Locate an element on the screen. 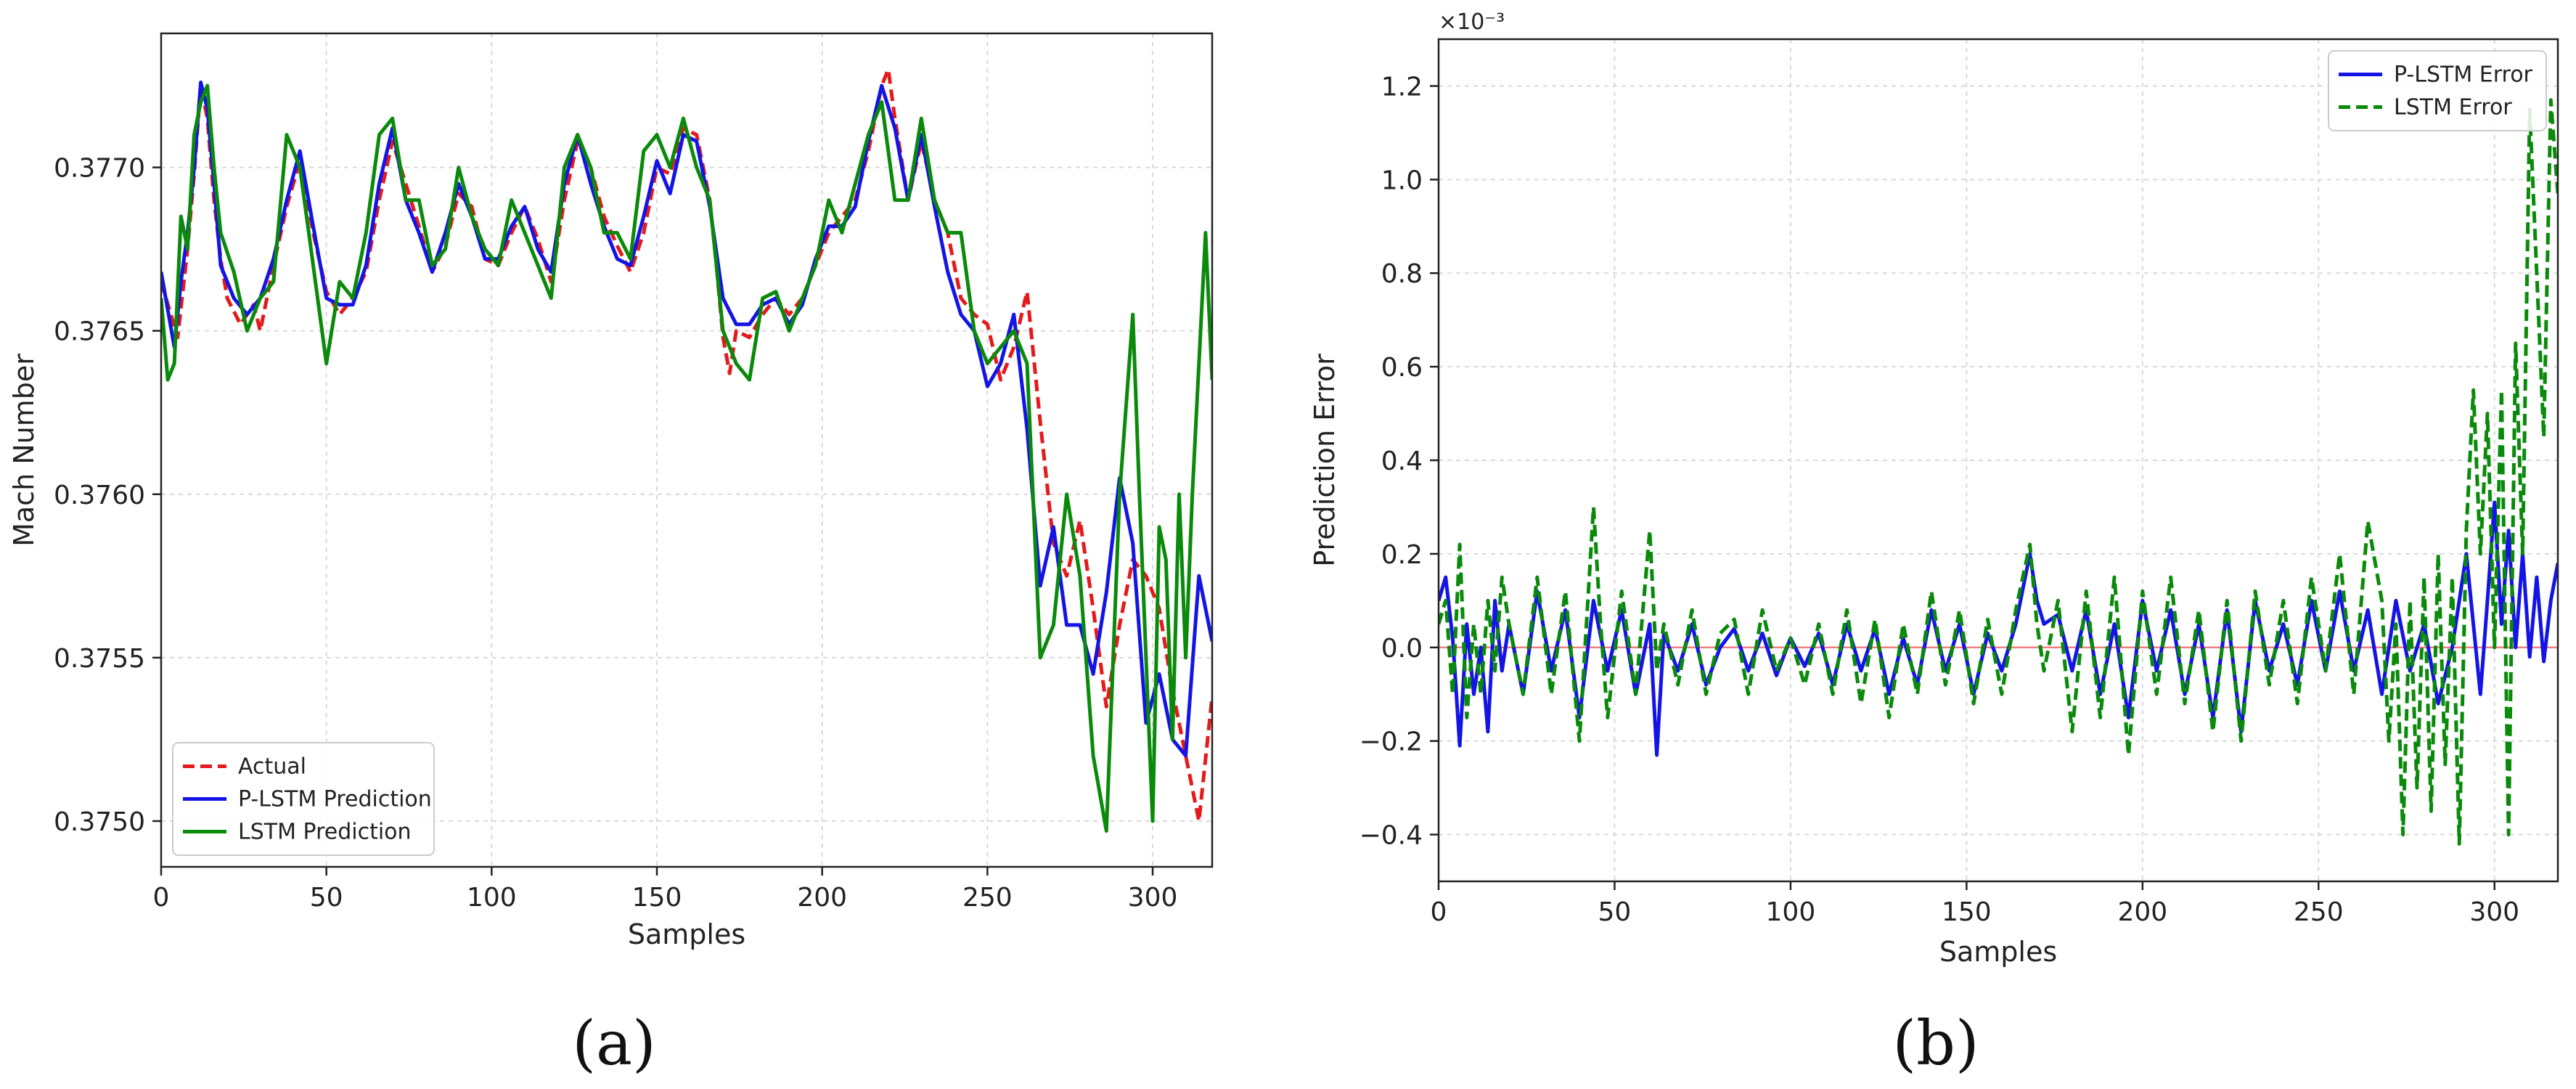  panel-b-scale-note: ×10⁻³ is located at coordinates (1472, 22).